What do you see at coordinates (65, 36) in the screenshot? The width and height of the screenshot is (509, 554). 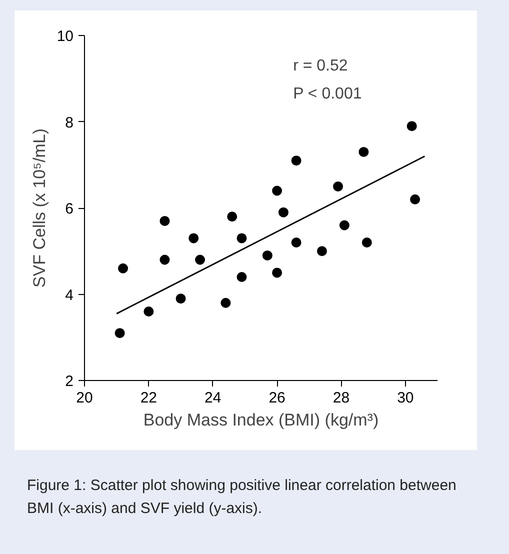 I see `y-tick-label: 10` at bounding box center [65, 36].